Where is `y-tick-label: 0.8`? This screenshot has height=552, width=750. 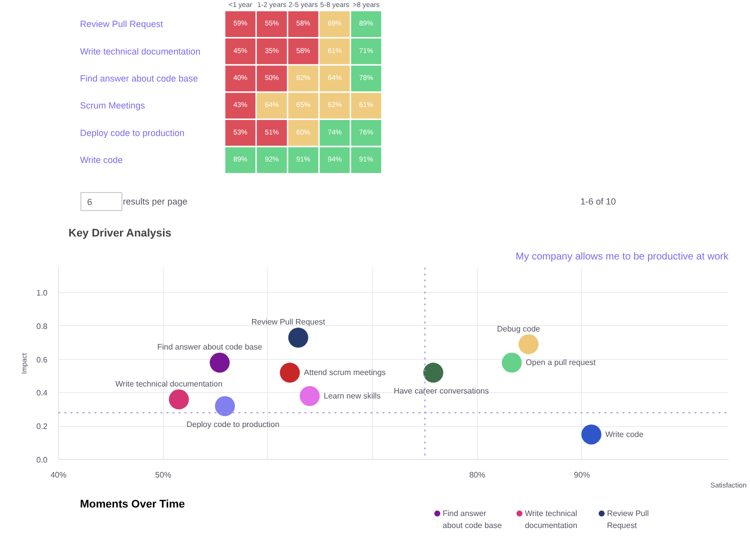 y-tick-label: 0.8 is located at coordinates (42, 326).